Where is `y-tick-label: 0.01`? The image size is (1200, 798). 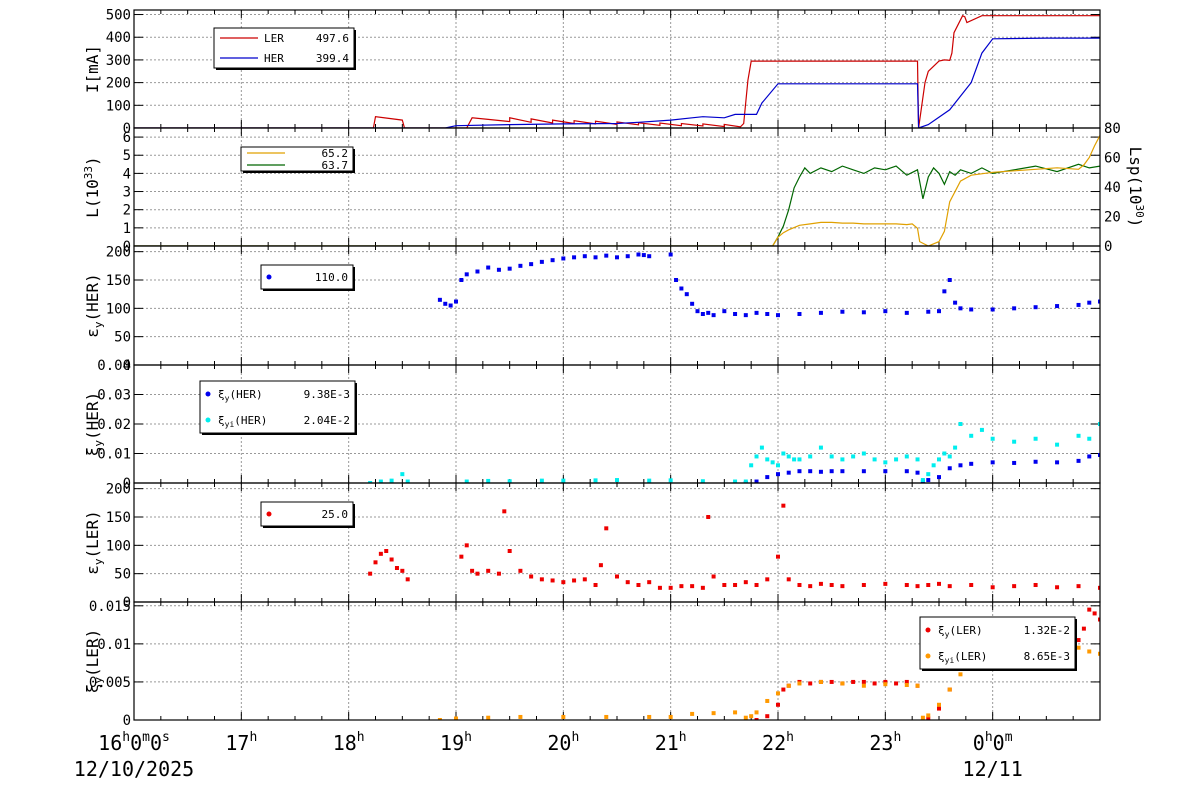 y-tick-label: 0.01 is located at coordinates (114, 455).